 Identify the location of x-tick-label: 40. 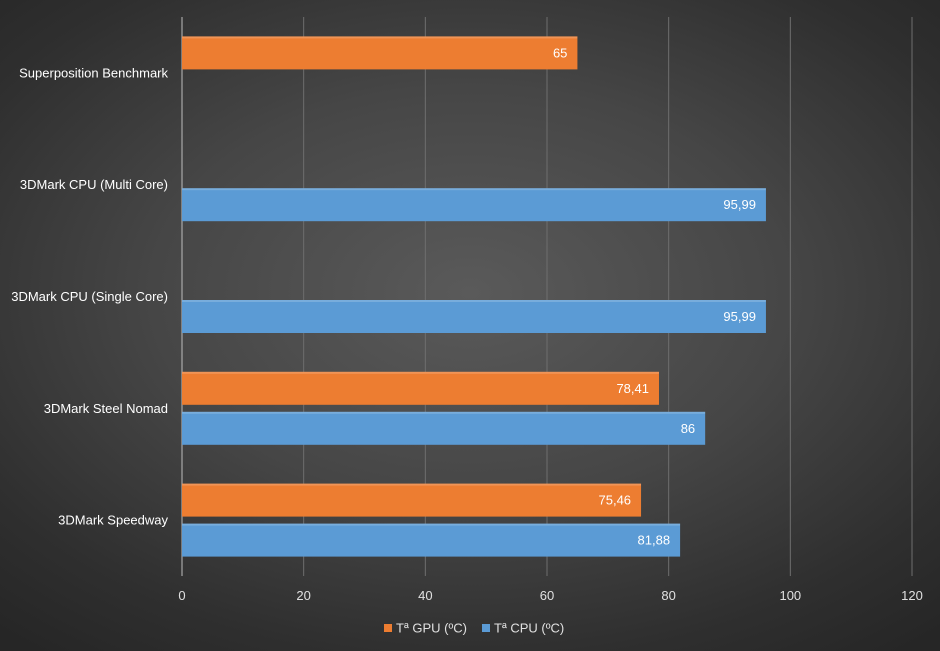
(425, 595).